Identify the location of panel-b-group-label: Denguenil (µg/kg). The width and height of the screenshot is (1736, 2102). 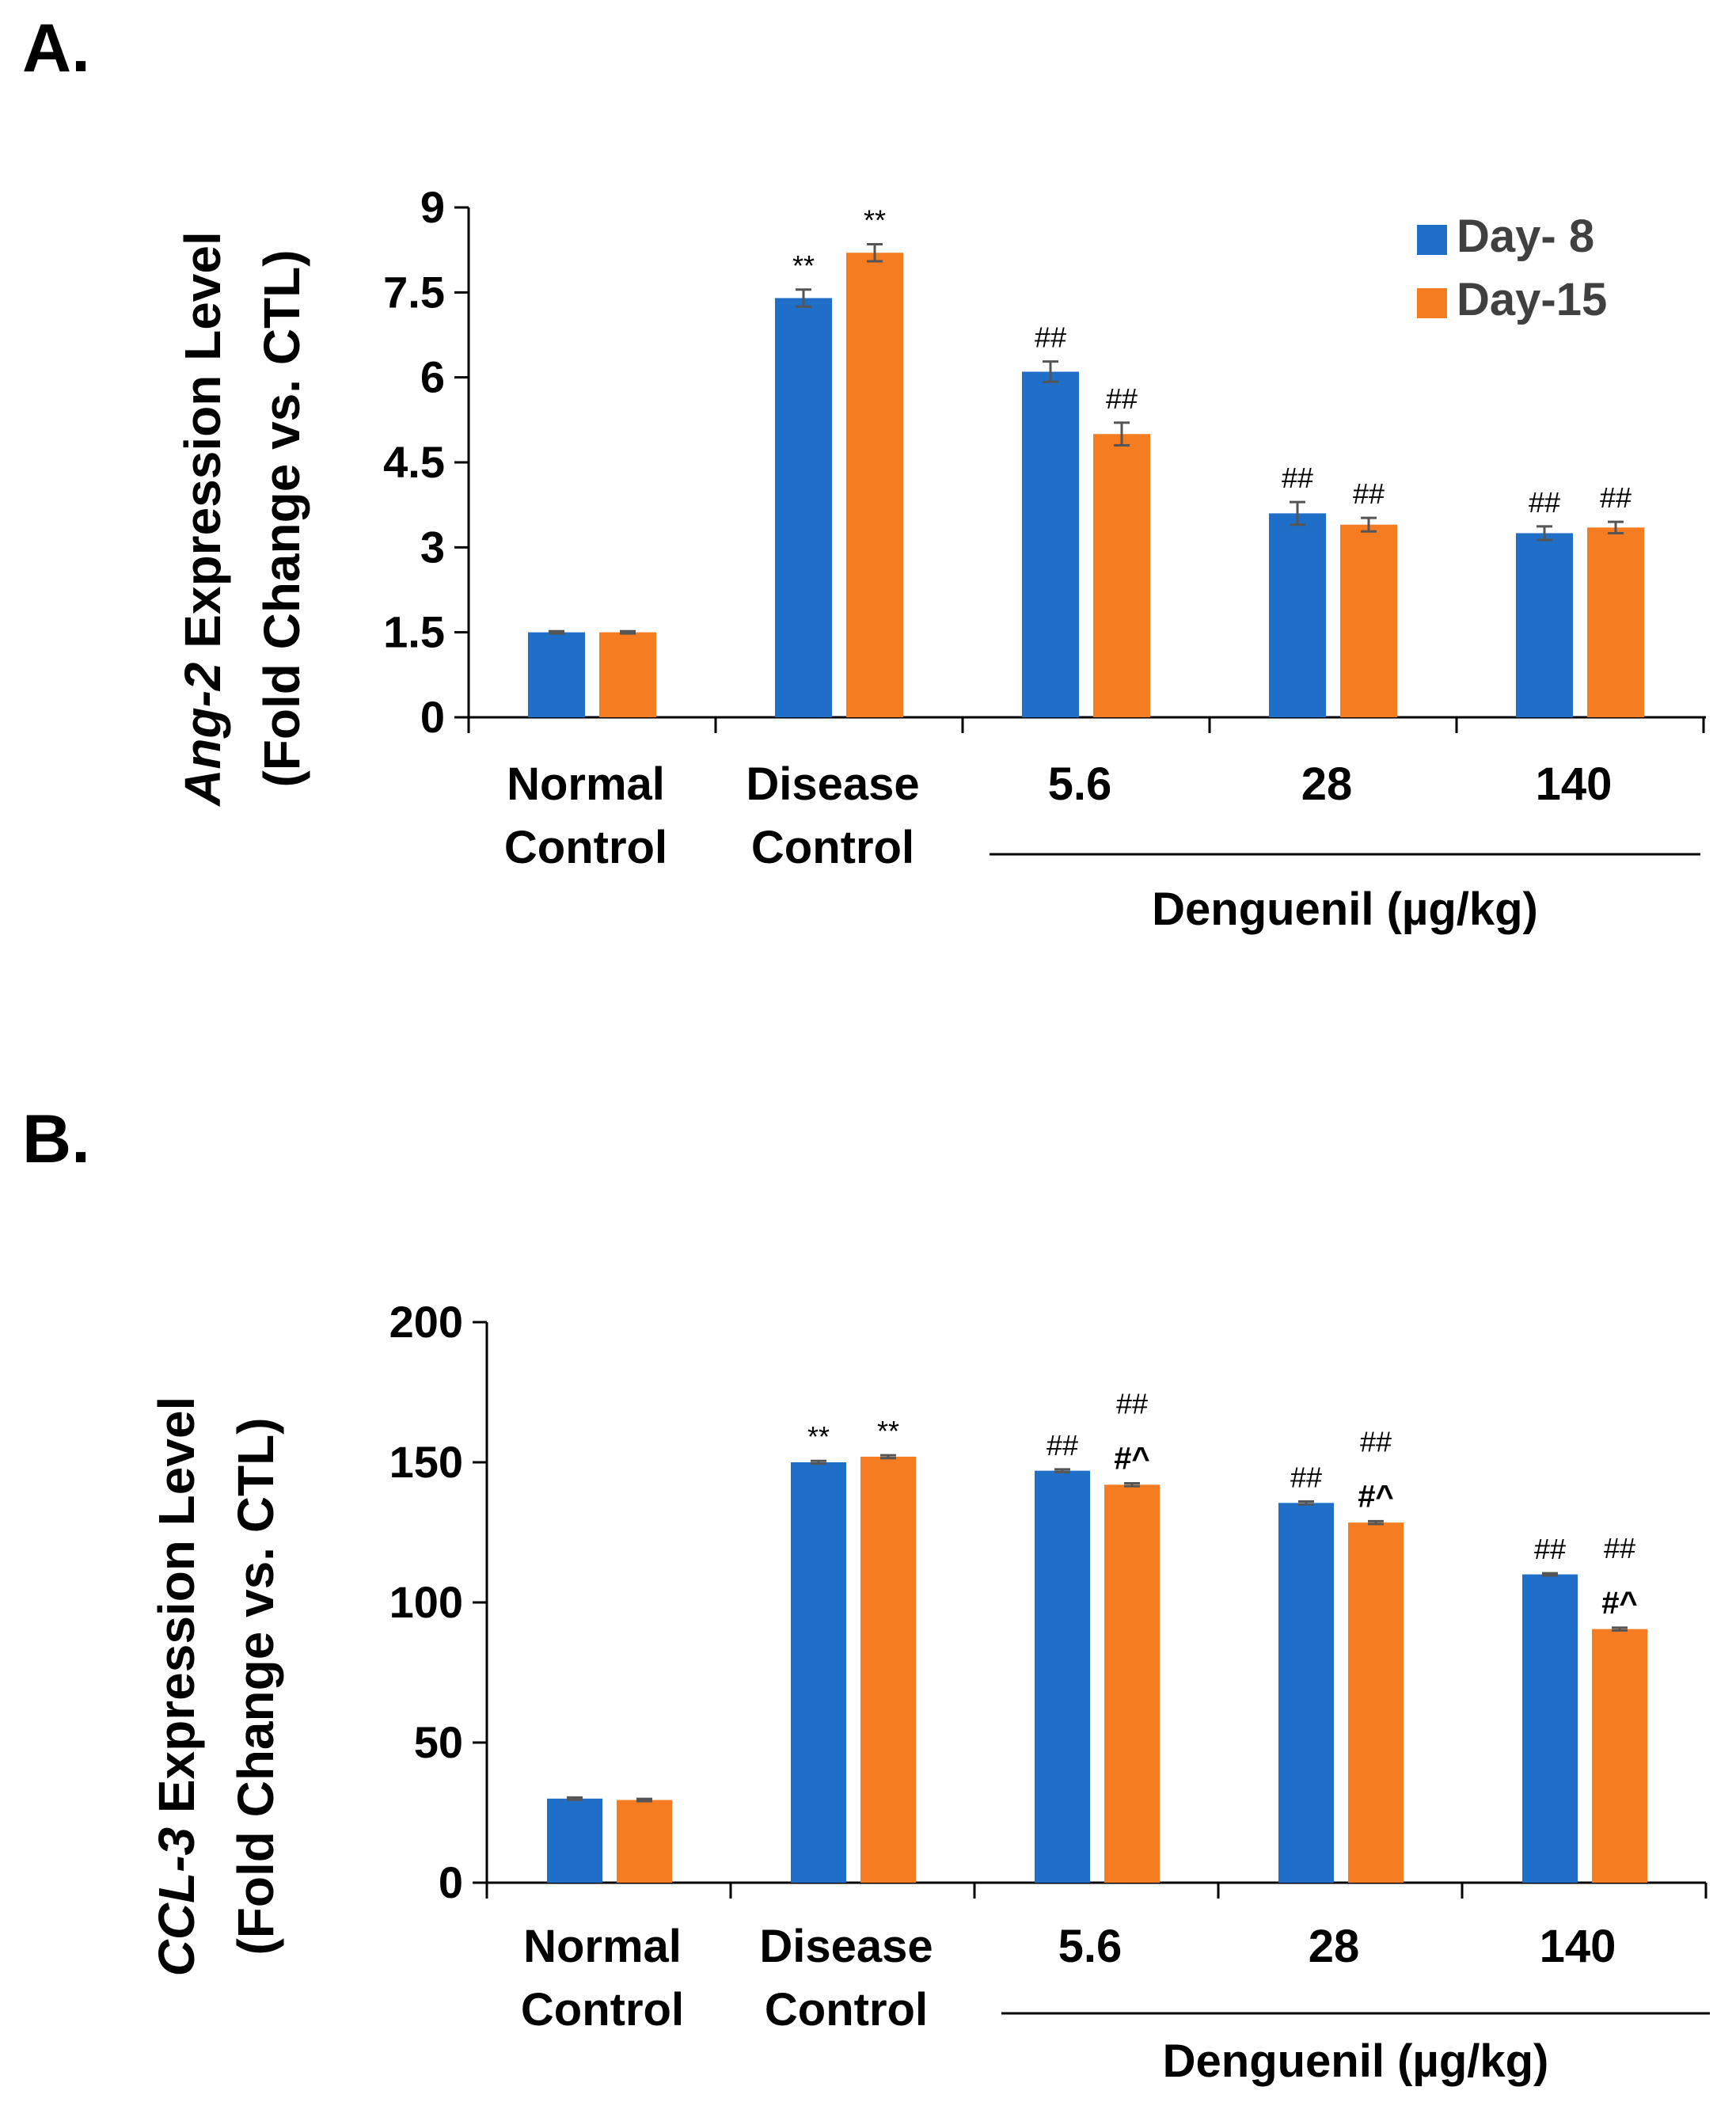
(1356, 2061).